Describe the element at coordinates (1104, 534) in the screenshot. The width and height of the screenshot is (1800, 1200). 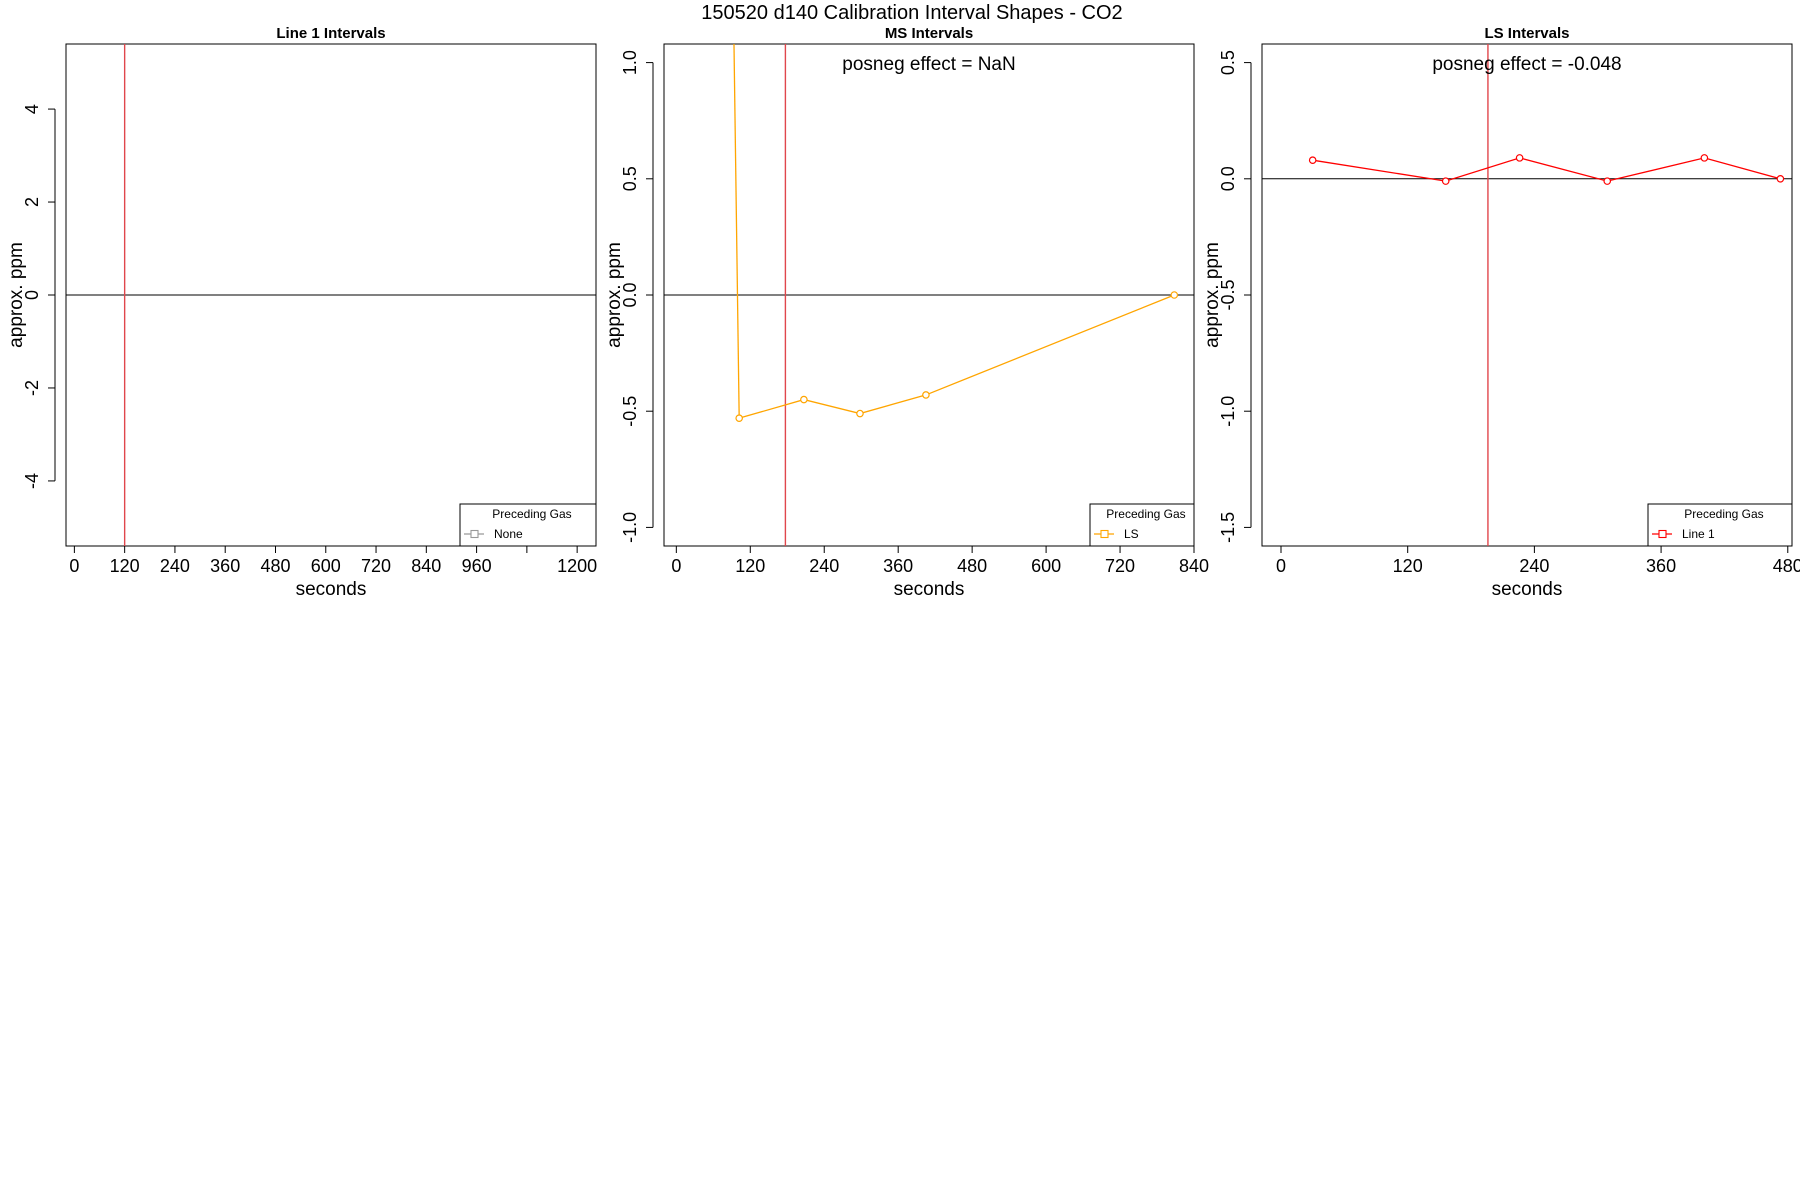
I see `ms-legend-marker` at that location.